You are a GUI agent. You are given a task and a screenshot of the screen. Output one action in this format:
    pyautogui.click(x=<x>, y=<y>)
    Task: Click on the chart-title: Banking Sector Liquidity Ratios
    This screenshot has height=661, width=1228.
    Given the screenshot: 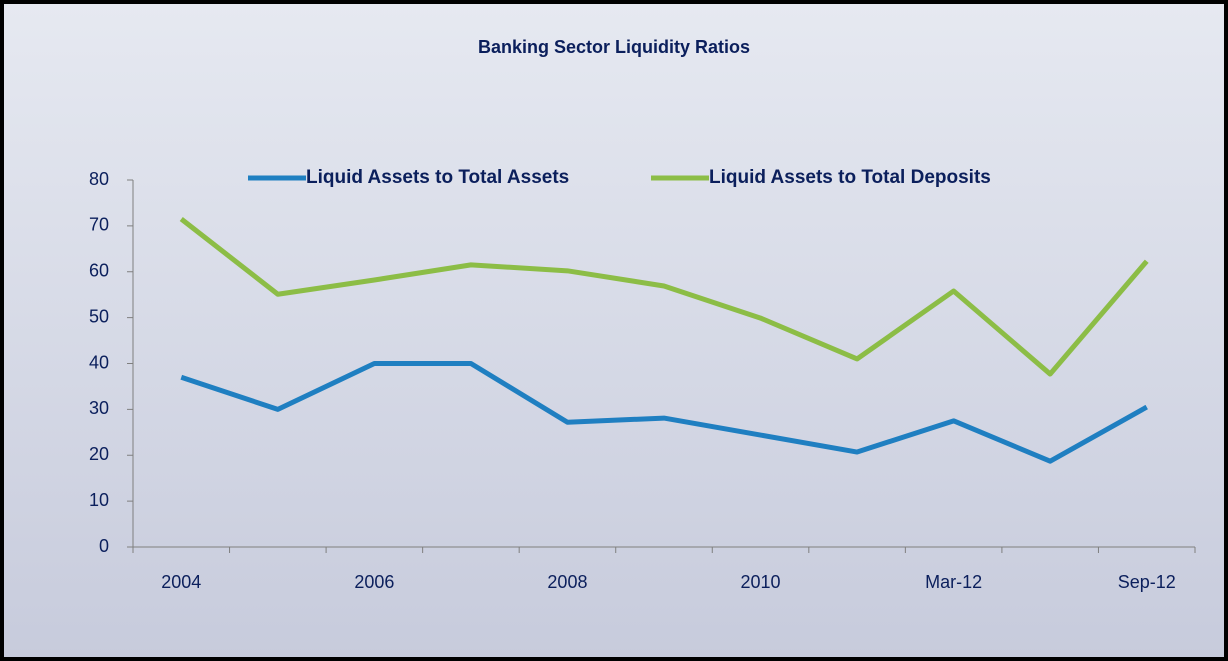 What is the action you would take?
    pyautogui.click(x=614, y=47)
    